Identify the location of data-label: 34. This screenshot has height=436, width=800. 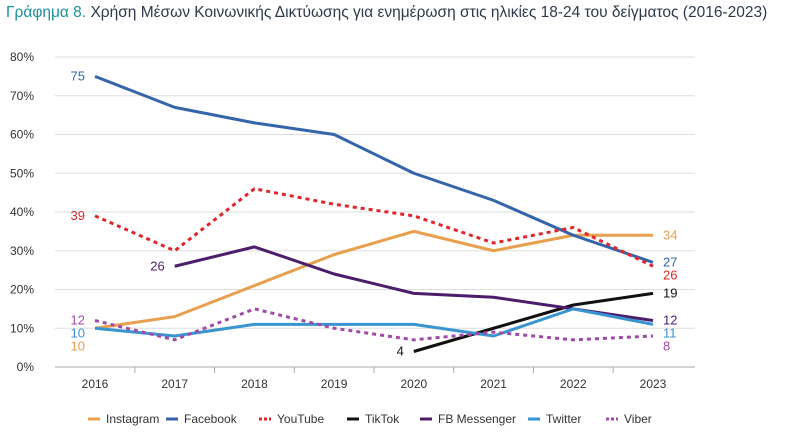
(670, 234).